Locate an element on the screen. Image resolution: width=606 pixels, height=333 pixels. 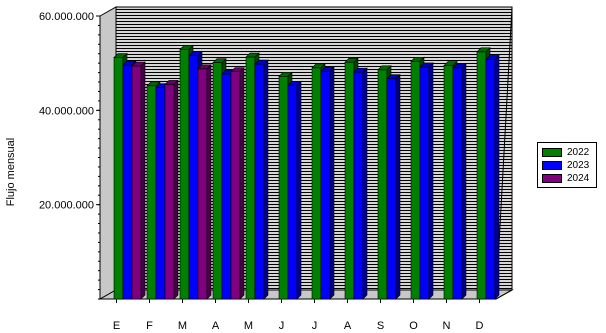
legend-item: 2024 is located at coordinates (569, 178).